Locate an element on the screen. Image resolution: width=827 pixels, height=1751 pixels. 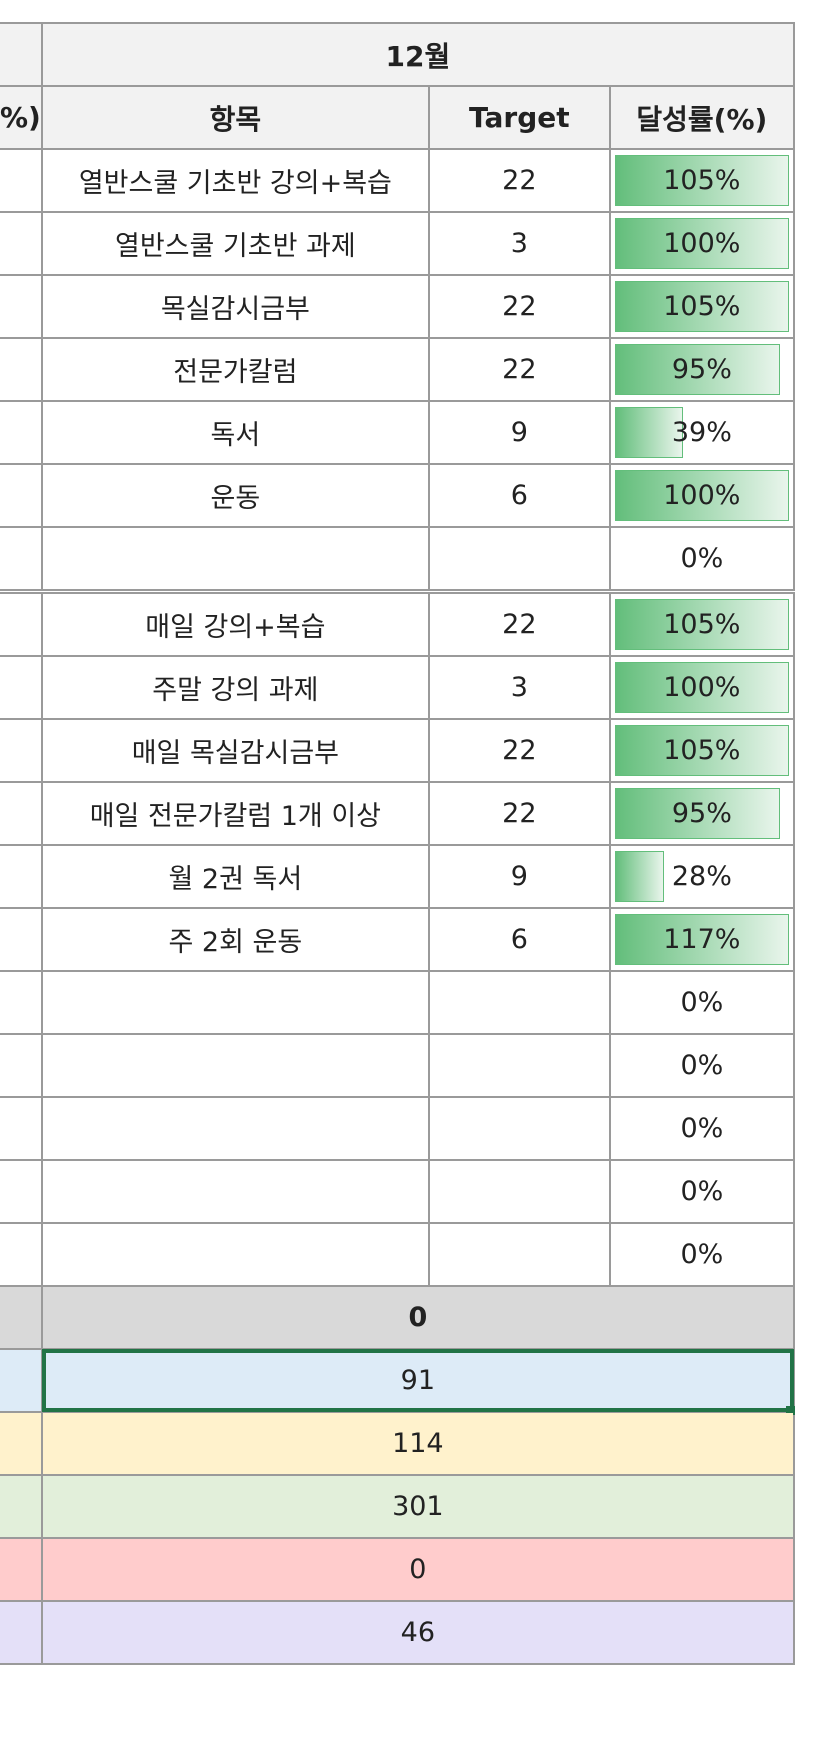
rate-value: 105% is located at coordinates (702, 624).